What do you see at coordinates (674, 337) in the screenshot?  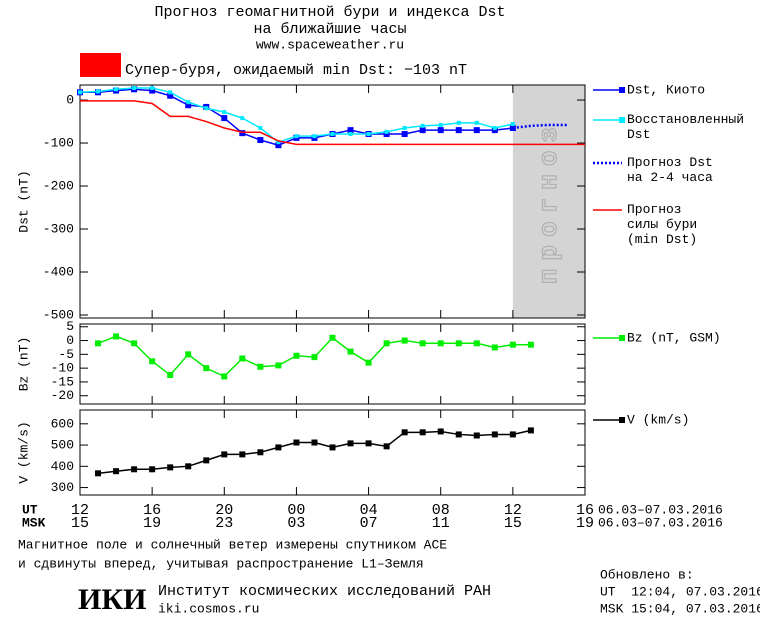 I see `legend-label: Bz (nT, GSM)` at bounding box center [674, 337].